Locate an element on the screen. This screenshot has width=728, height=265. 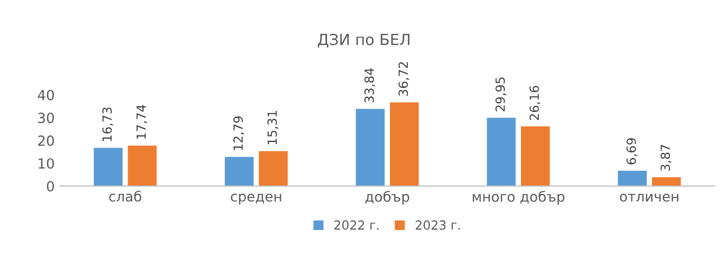
x-tick-label: много добър is located at coordinates (518, 197).